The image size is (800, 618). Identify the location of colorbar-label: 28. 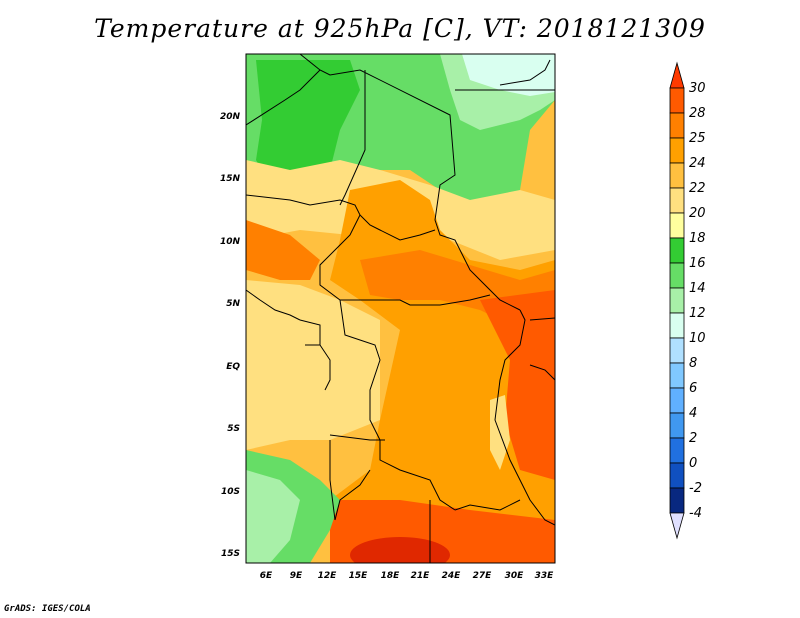
(697, 113).